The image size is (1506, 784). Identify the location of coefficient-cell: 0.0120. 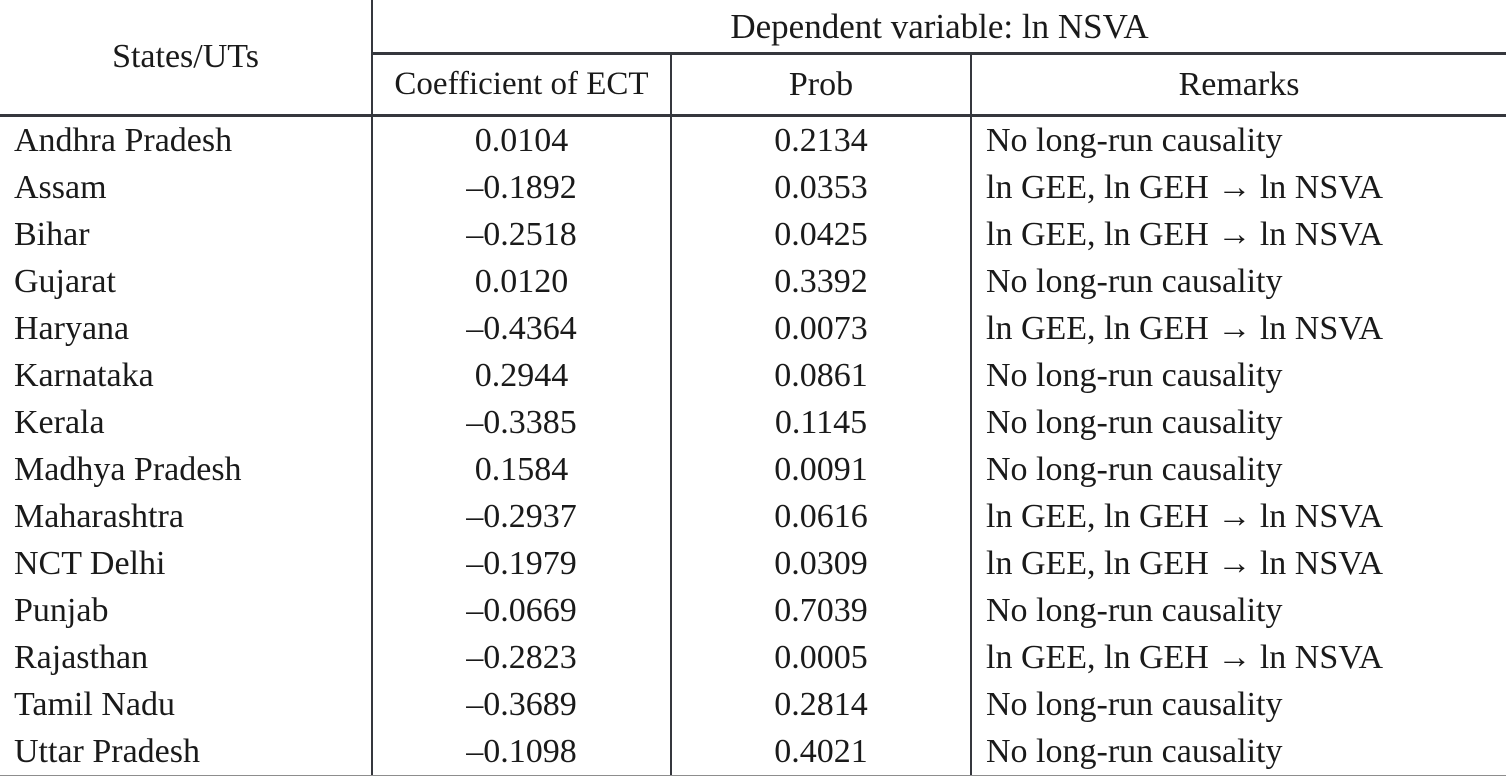
(522, 281).